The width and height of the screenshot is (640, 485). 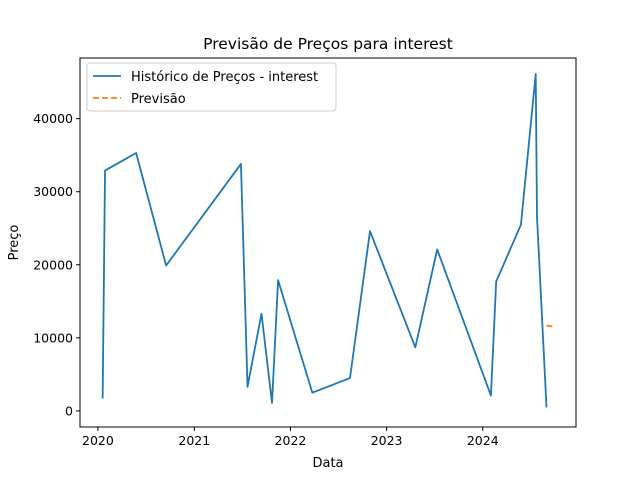 What do you see at coordinates (69, 410) in the screenshot?
I see `y-tick-label: 0` at bounding box center [69, 410].